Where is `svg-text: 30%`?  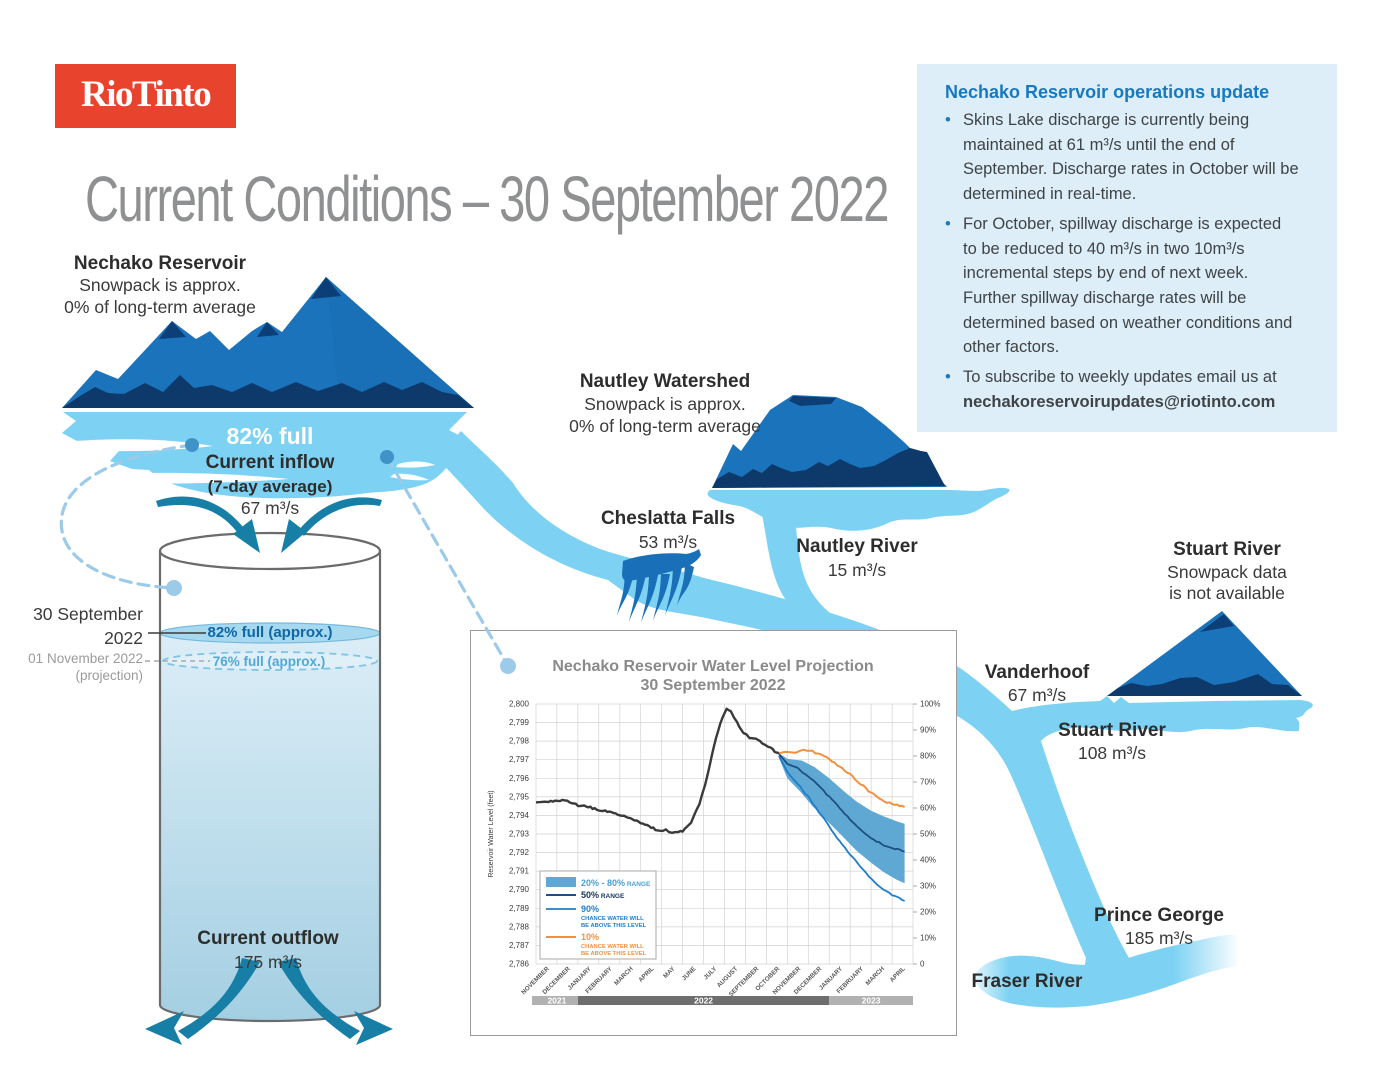
svg-text: 30% is located at coordinates (928, 886).